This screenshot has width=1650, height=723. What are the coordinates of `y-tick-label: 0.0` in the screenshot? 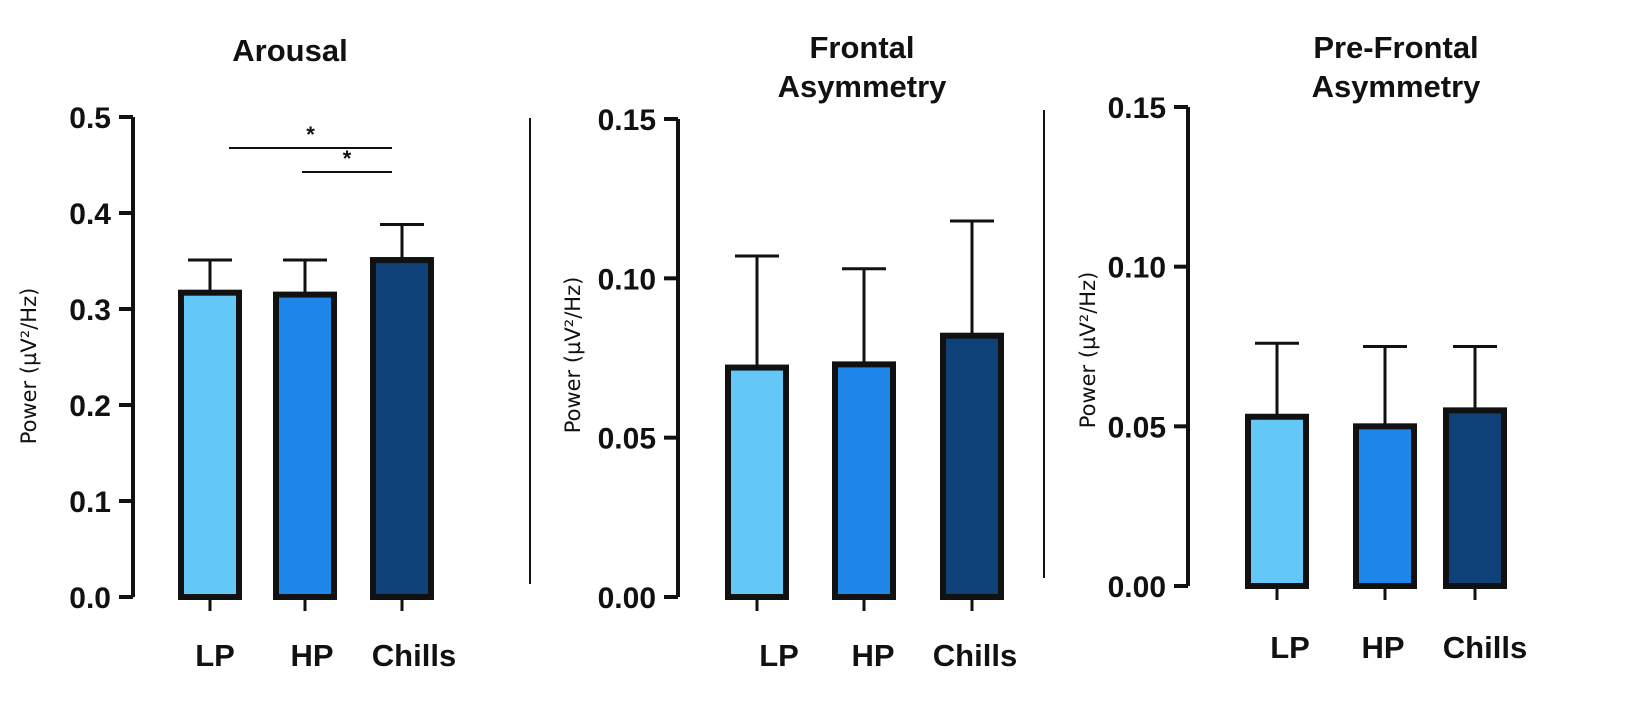 It's located at (90, 598).